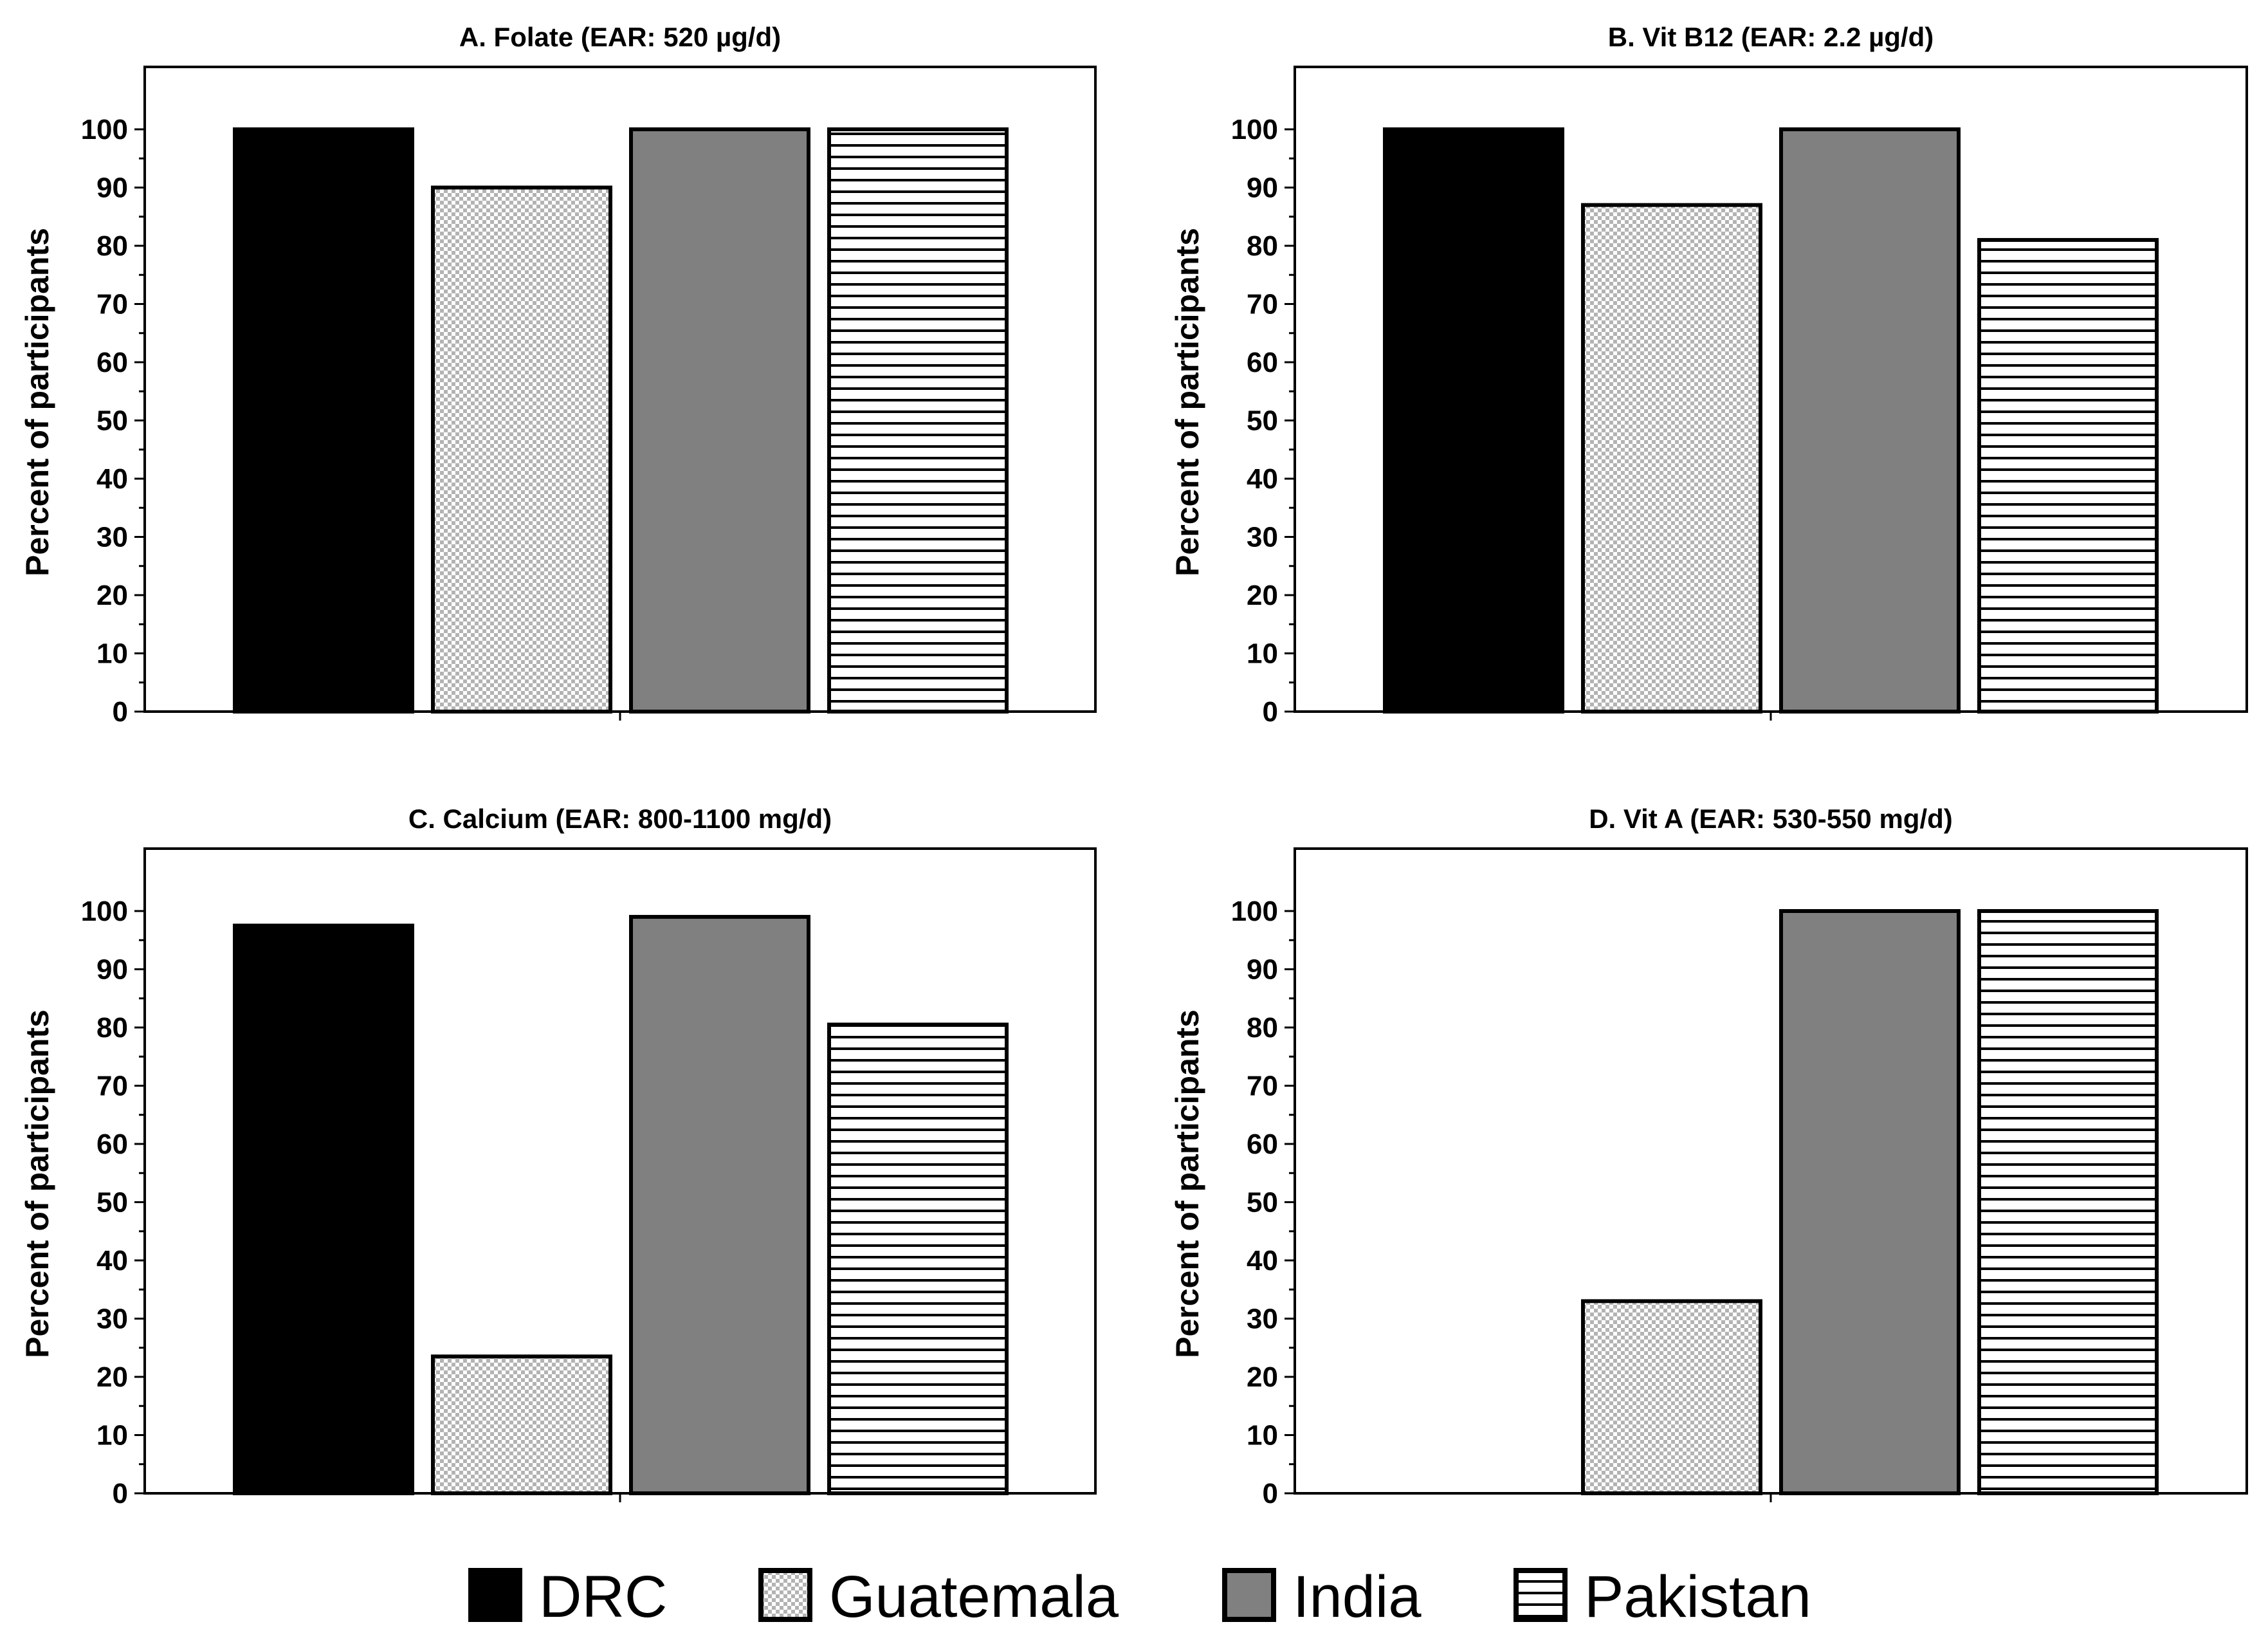  What do you see at coordinates (1357, 1597) in the screenshot?
I see `legend-label: India` at bounding box center [1357, 1597].